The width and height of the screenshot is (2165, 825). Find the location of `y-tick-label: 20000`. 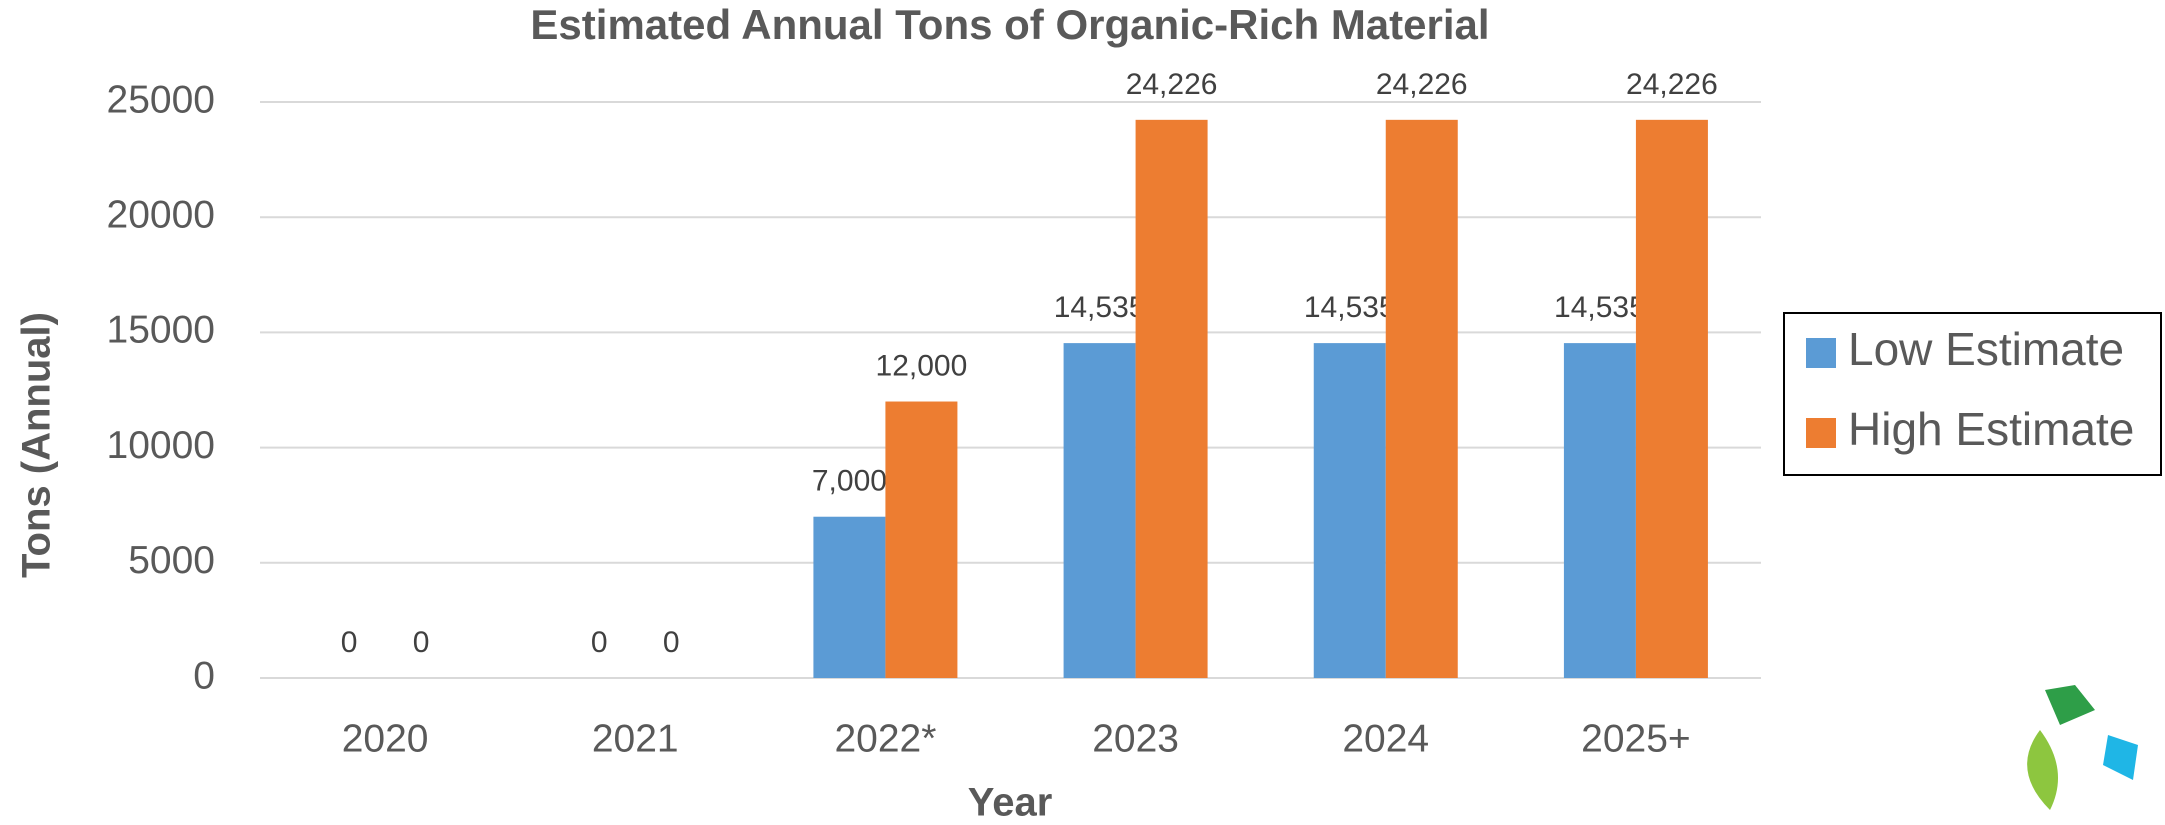

y-tick-label: 20000 is located at coordinates (161, 214).